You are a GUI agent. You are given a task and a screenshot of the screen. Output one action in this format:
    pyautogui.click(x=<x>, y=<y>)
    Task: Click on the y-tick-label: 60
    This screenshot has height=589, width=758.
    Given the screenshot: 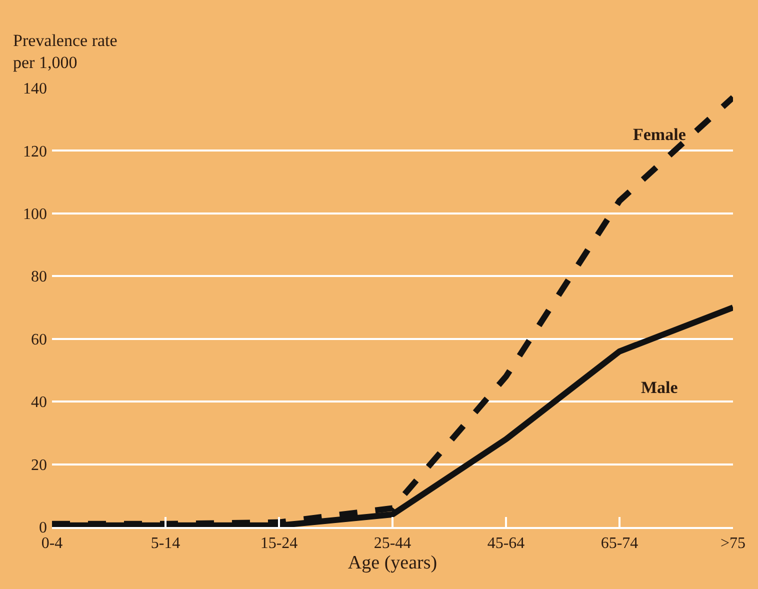 What is the action you would take?
    pyautogui.click(x=39, y=339)
    